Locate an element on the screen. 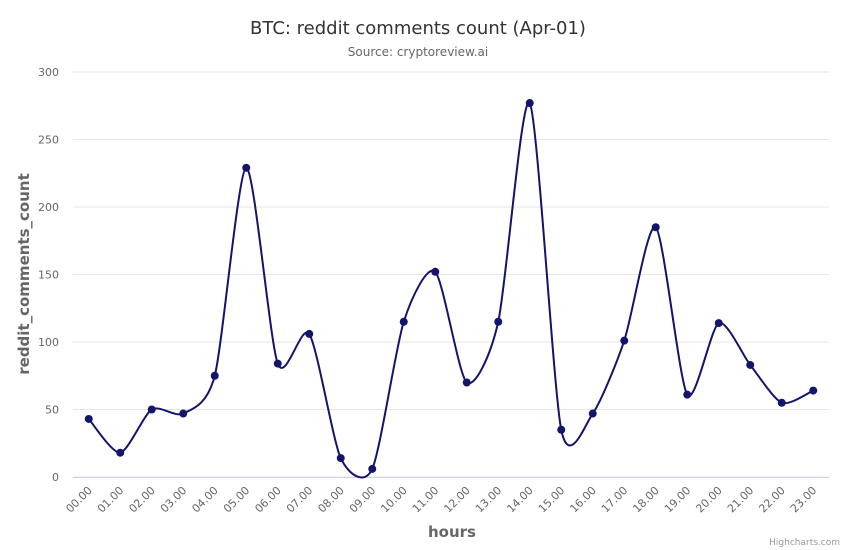 This screenshot has width=850, height=550. y-axis-ticks: 0 50 100 150 200 250 300 is located at coordinates (48, 275).